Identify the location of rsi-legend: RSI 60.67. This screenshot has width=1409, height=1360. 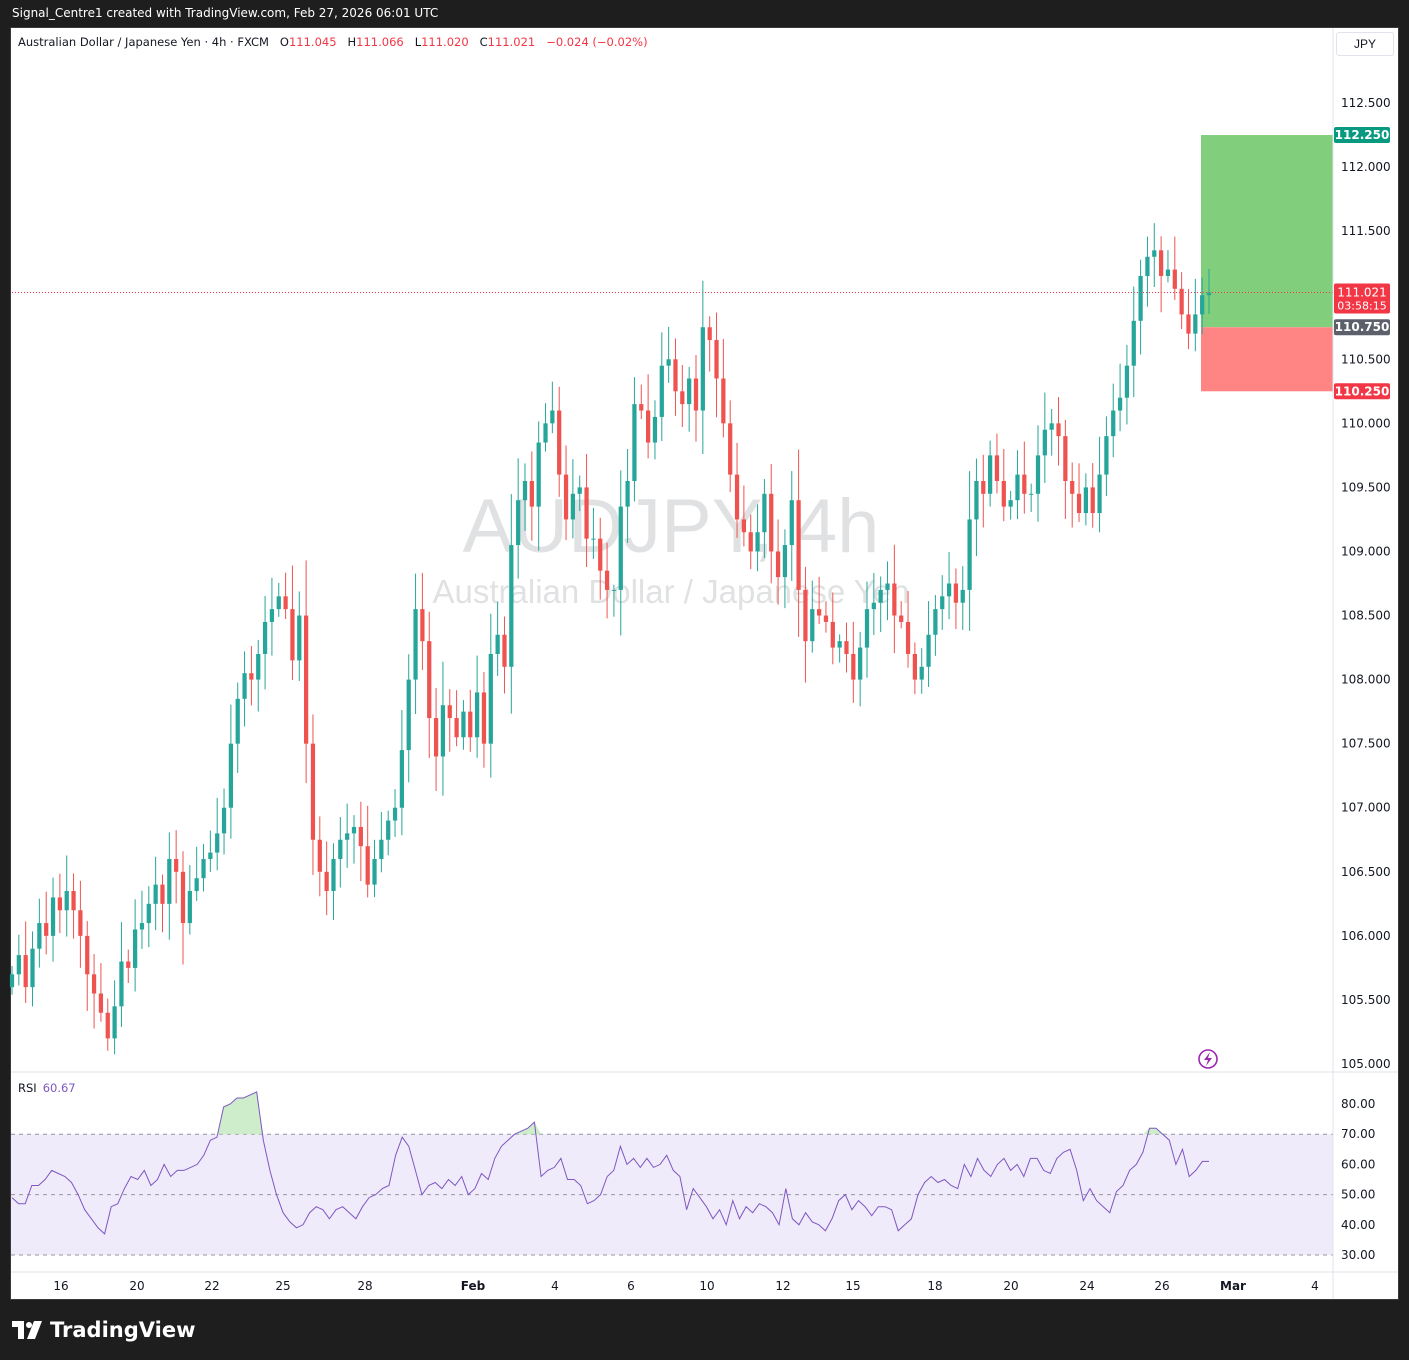
(47, 1088).